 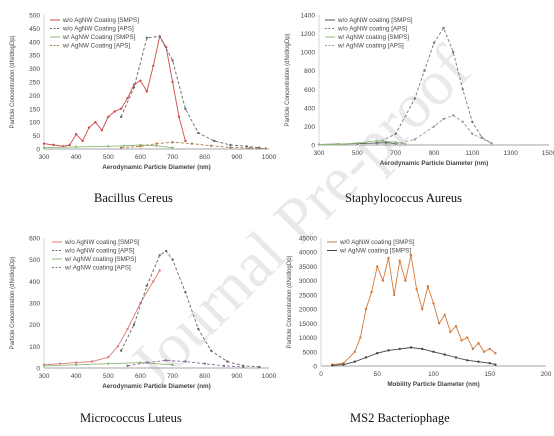 What do you see at coordinates (489, 374) in the screenshot?
I see `x-tick-label: 150` at bounding box center [489, 374].